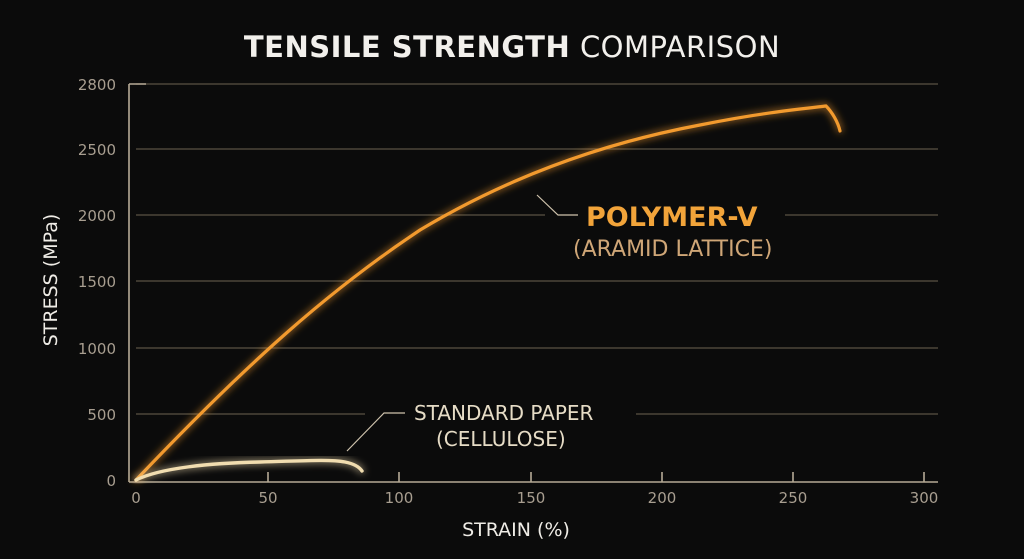 Image resolution: width=1024 pixels, height=559 pixels. I want to click on x-tick-label: 100, so click(399, 498).